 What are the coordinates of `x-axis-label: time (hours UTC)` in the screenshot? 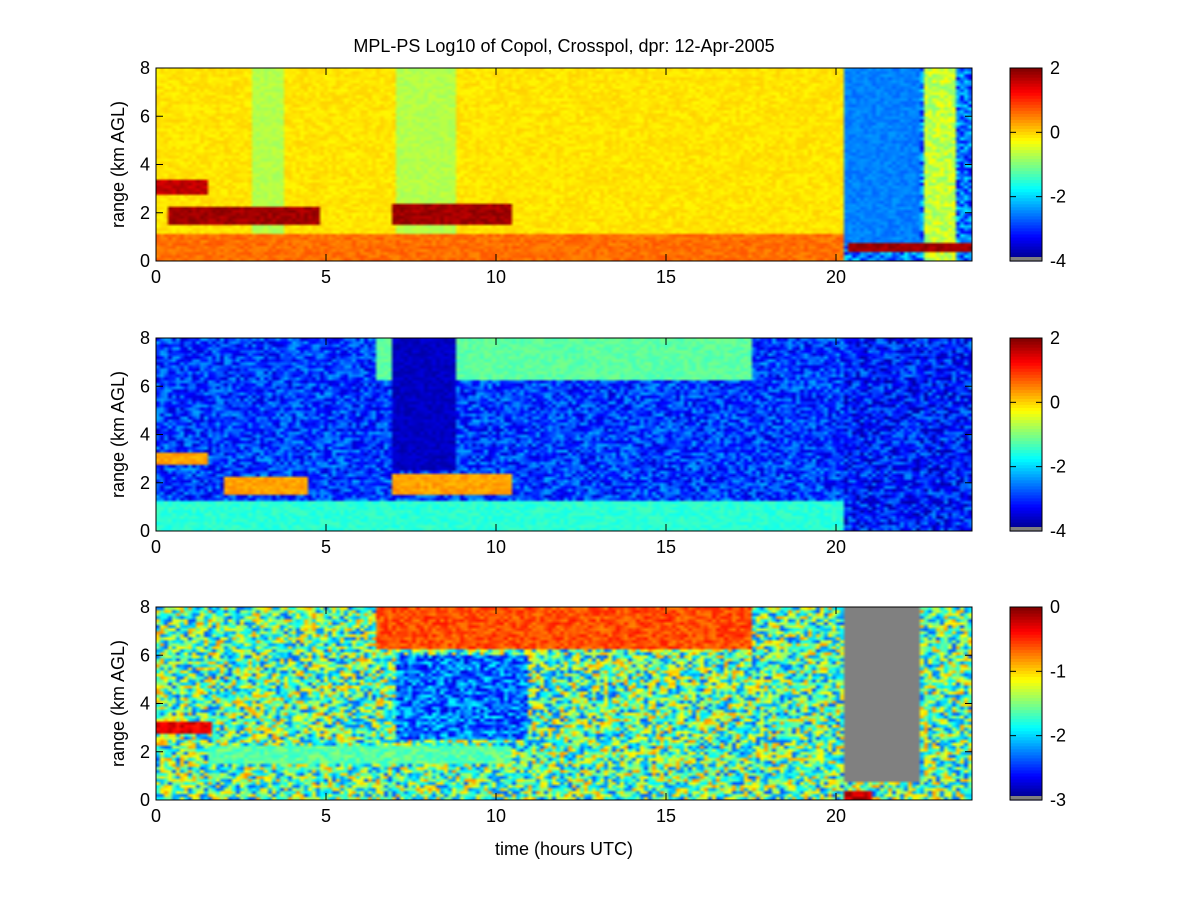 It's located at (564, 849).